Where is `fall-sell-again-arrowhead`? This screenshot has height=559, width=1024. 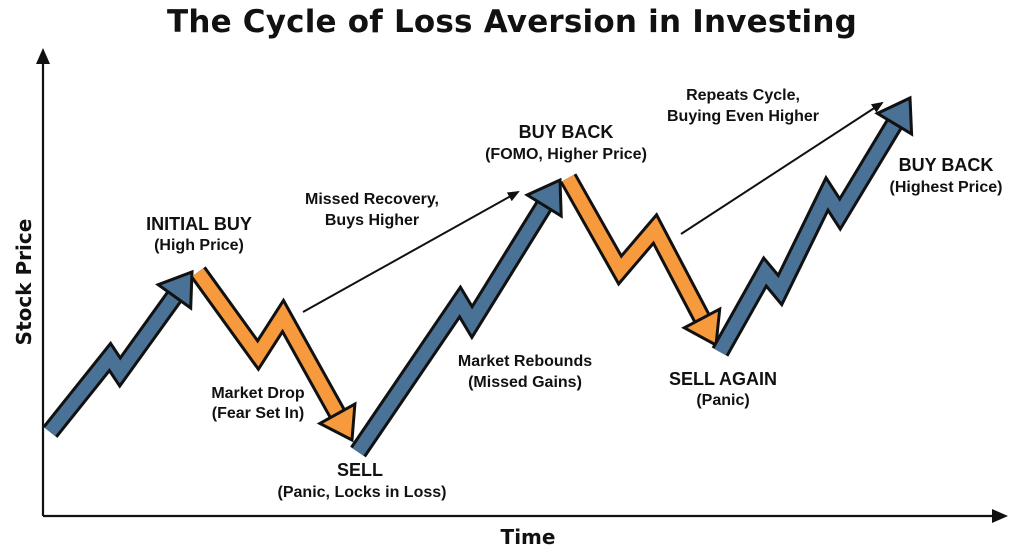
fall-sell-again-arrowhead is located at coordinates (701, 327).